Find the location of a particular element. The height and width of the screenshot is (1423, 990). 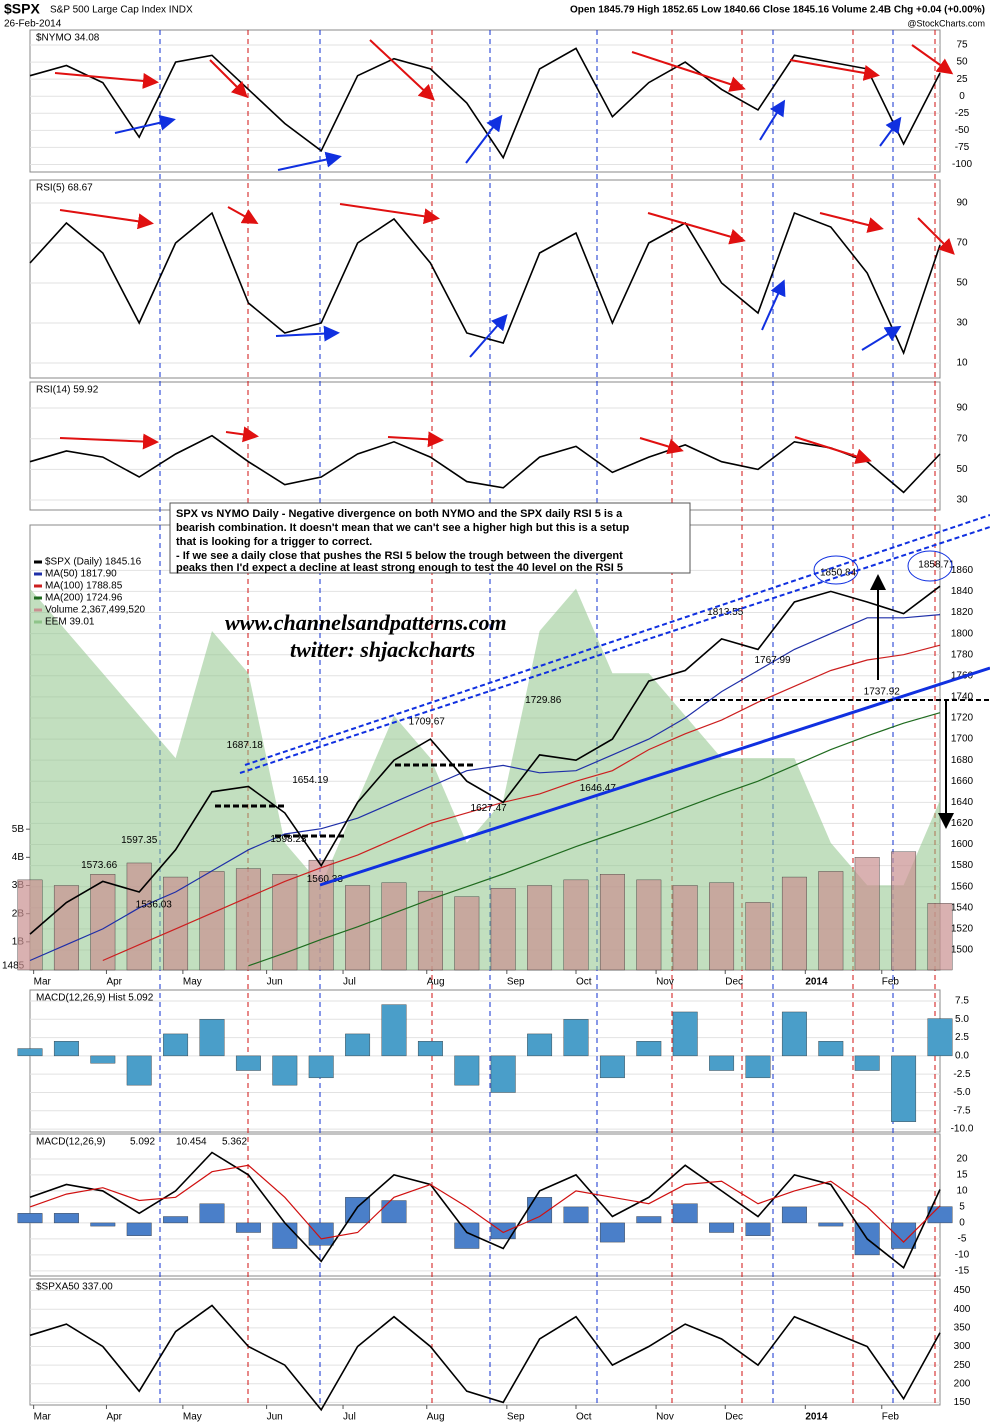

y-tick-label: 450 is located at coordinates (962, 1290).